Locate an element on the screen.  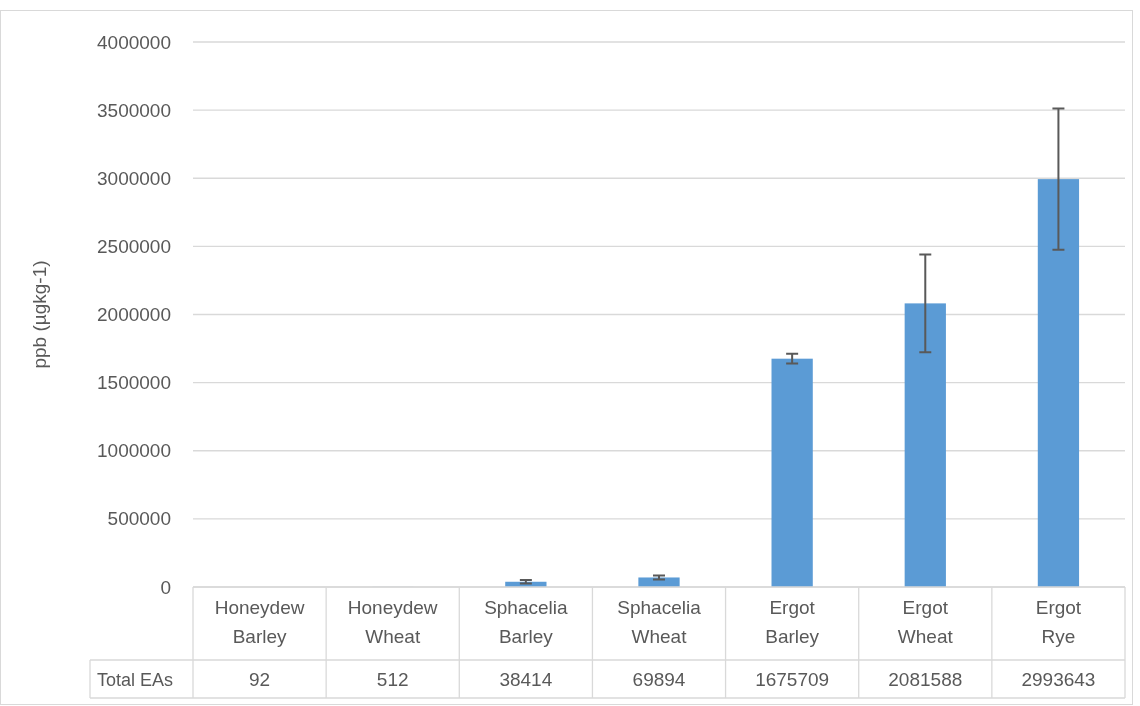
y-tick-label: 2000000 is located at coordinates (134, 315).